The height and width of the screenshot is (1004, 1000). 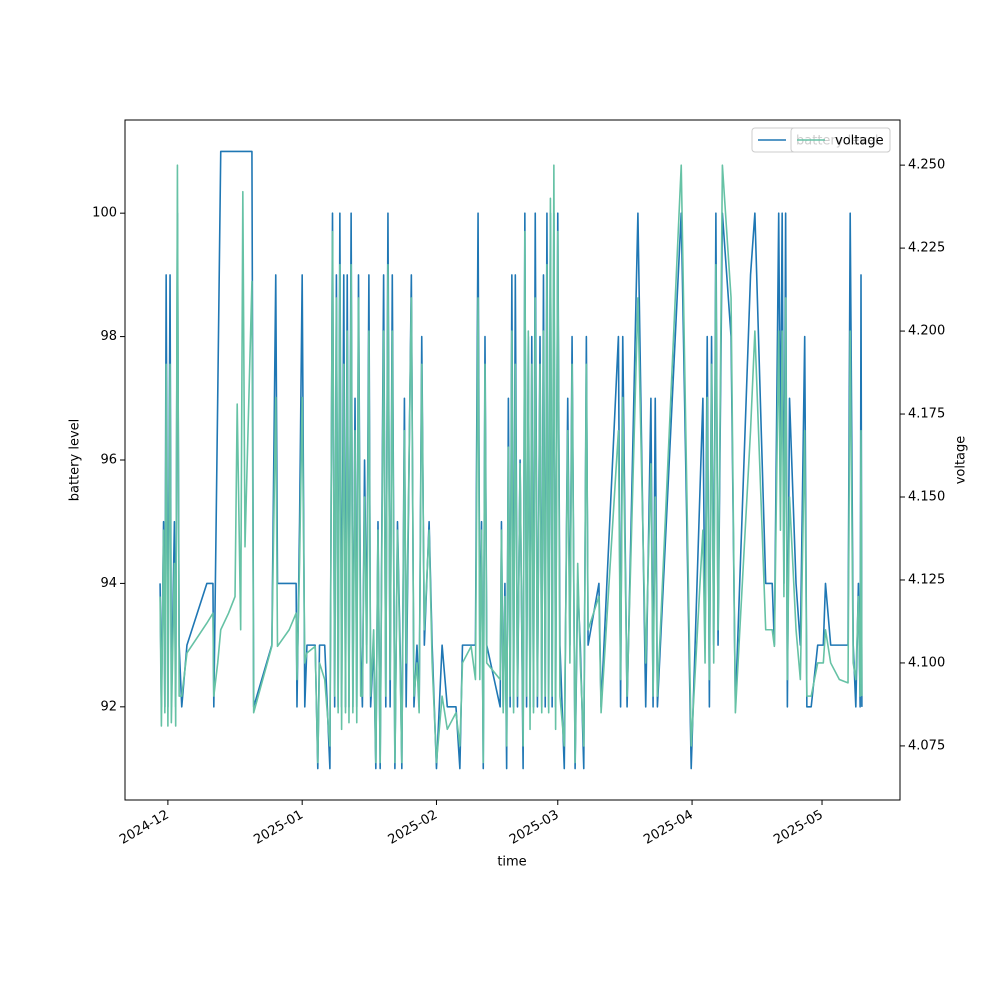 What do you see at coordinates (926, 579) in the screenshot?
I see `y2-tick-label: 4.125` at bounding box center [926, 579].